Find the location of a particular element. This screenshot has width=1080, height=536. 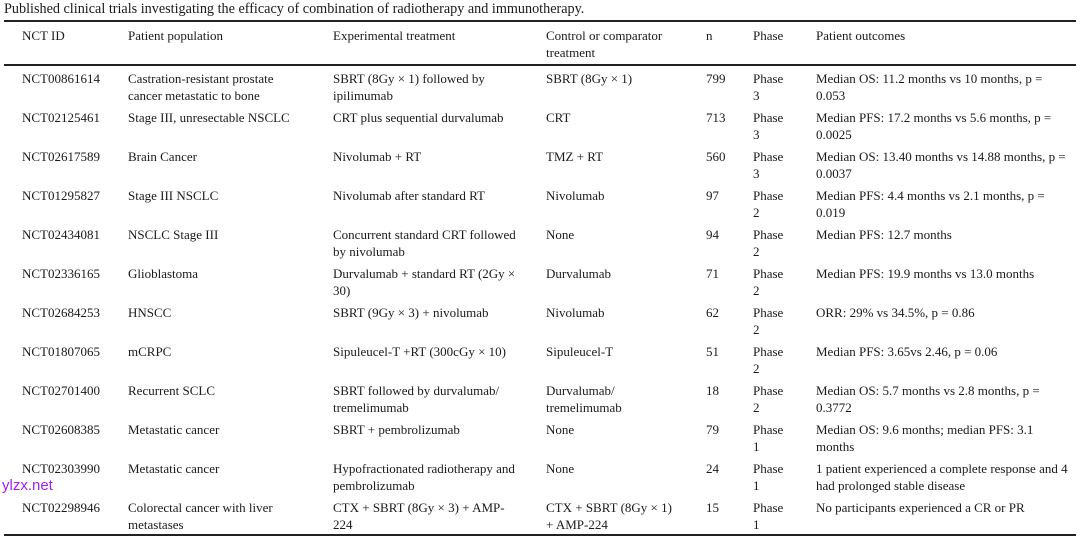

cell-nct-id: NCT02303990 is located at coordinates (61, 468).